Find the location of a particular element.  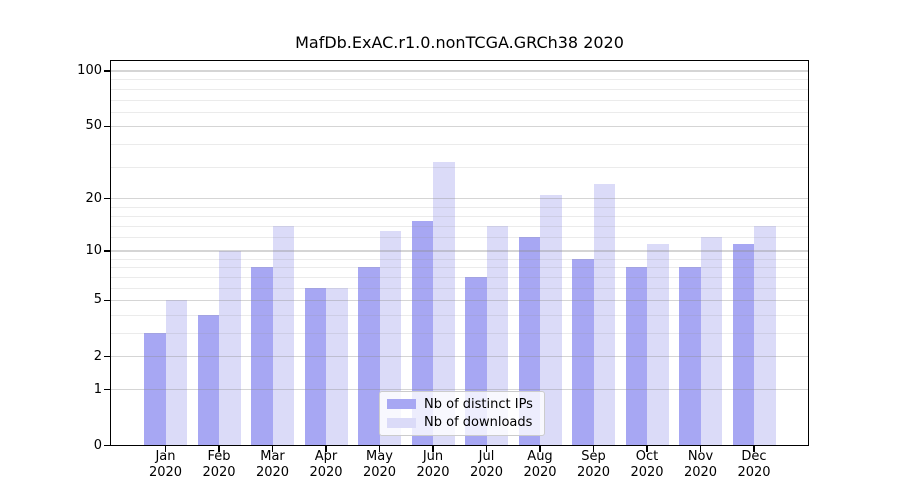

bar-distinct-ips-jan is located at coordinates (155, 390).